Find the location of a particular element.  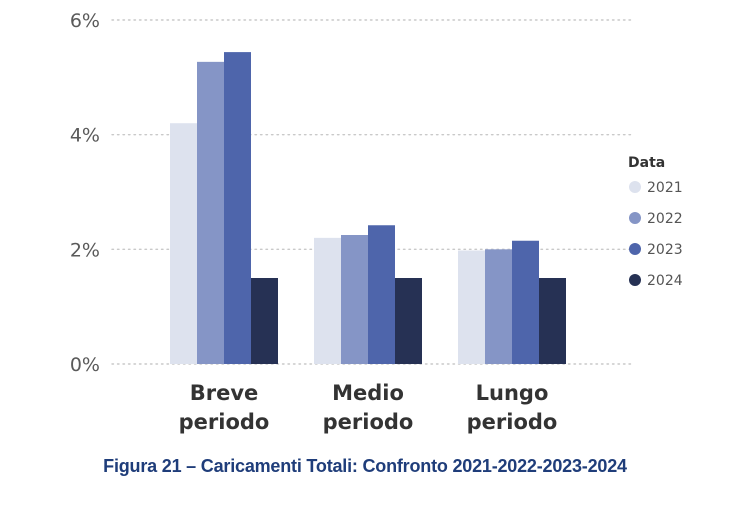

x-axis-categories: Breve periodo Medio periodo Lungo periodo is located at coordinates (368, 407).